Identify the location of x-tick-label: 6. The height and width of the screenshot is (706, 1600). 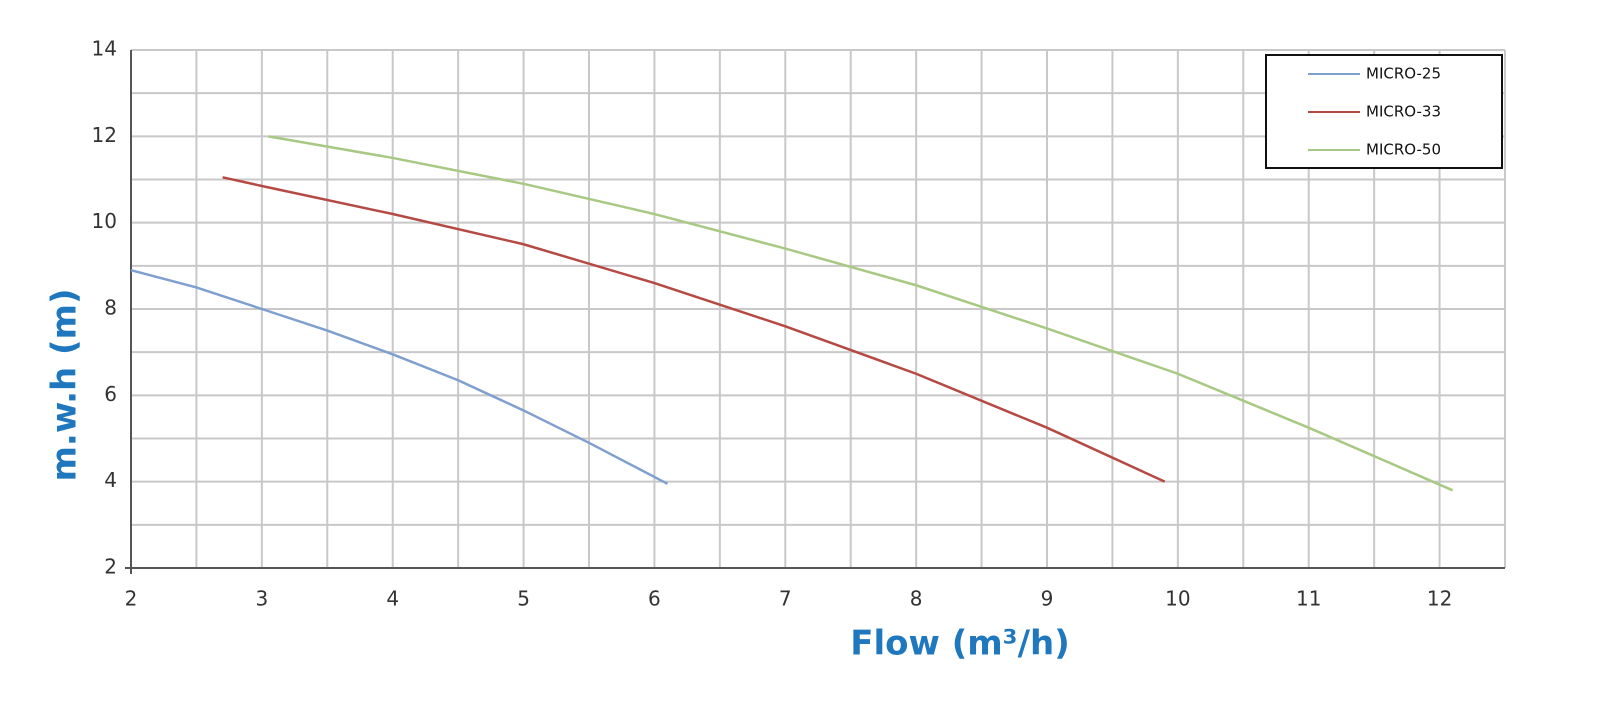
(654, 599).